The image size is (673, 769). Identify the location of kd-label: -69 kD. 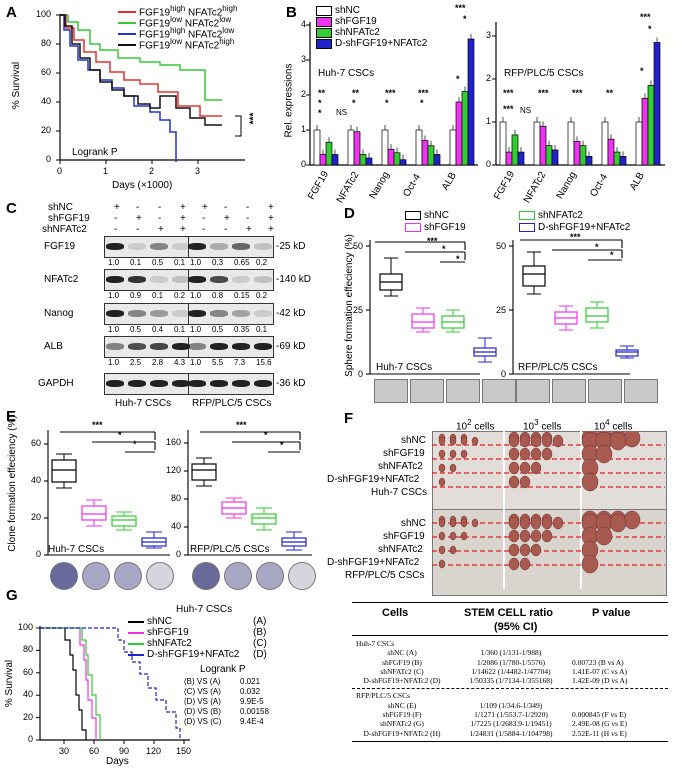
(291, 346).